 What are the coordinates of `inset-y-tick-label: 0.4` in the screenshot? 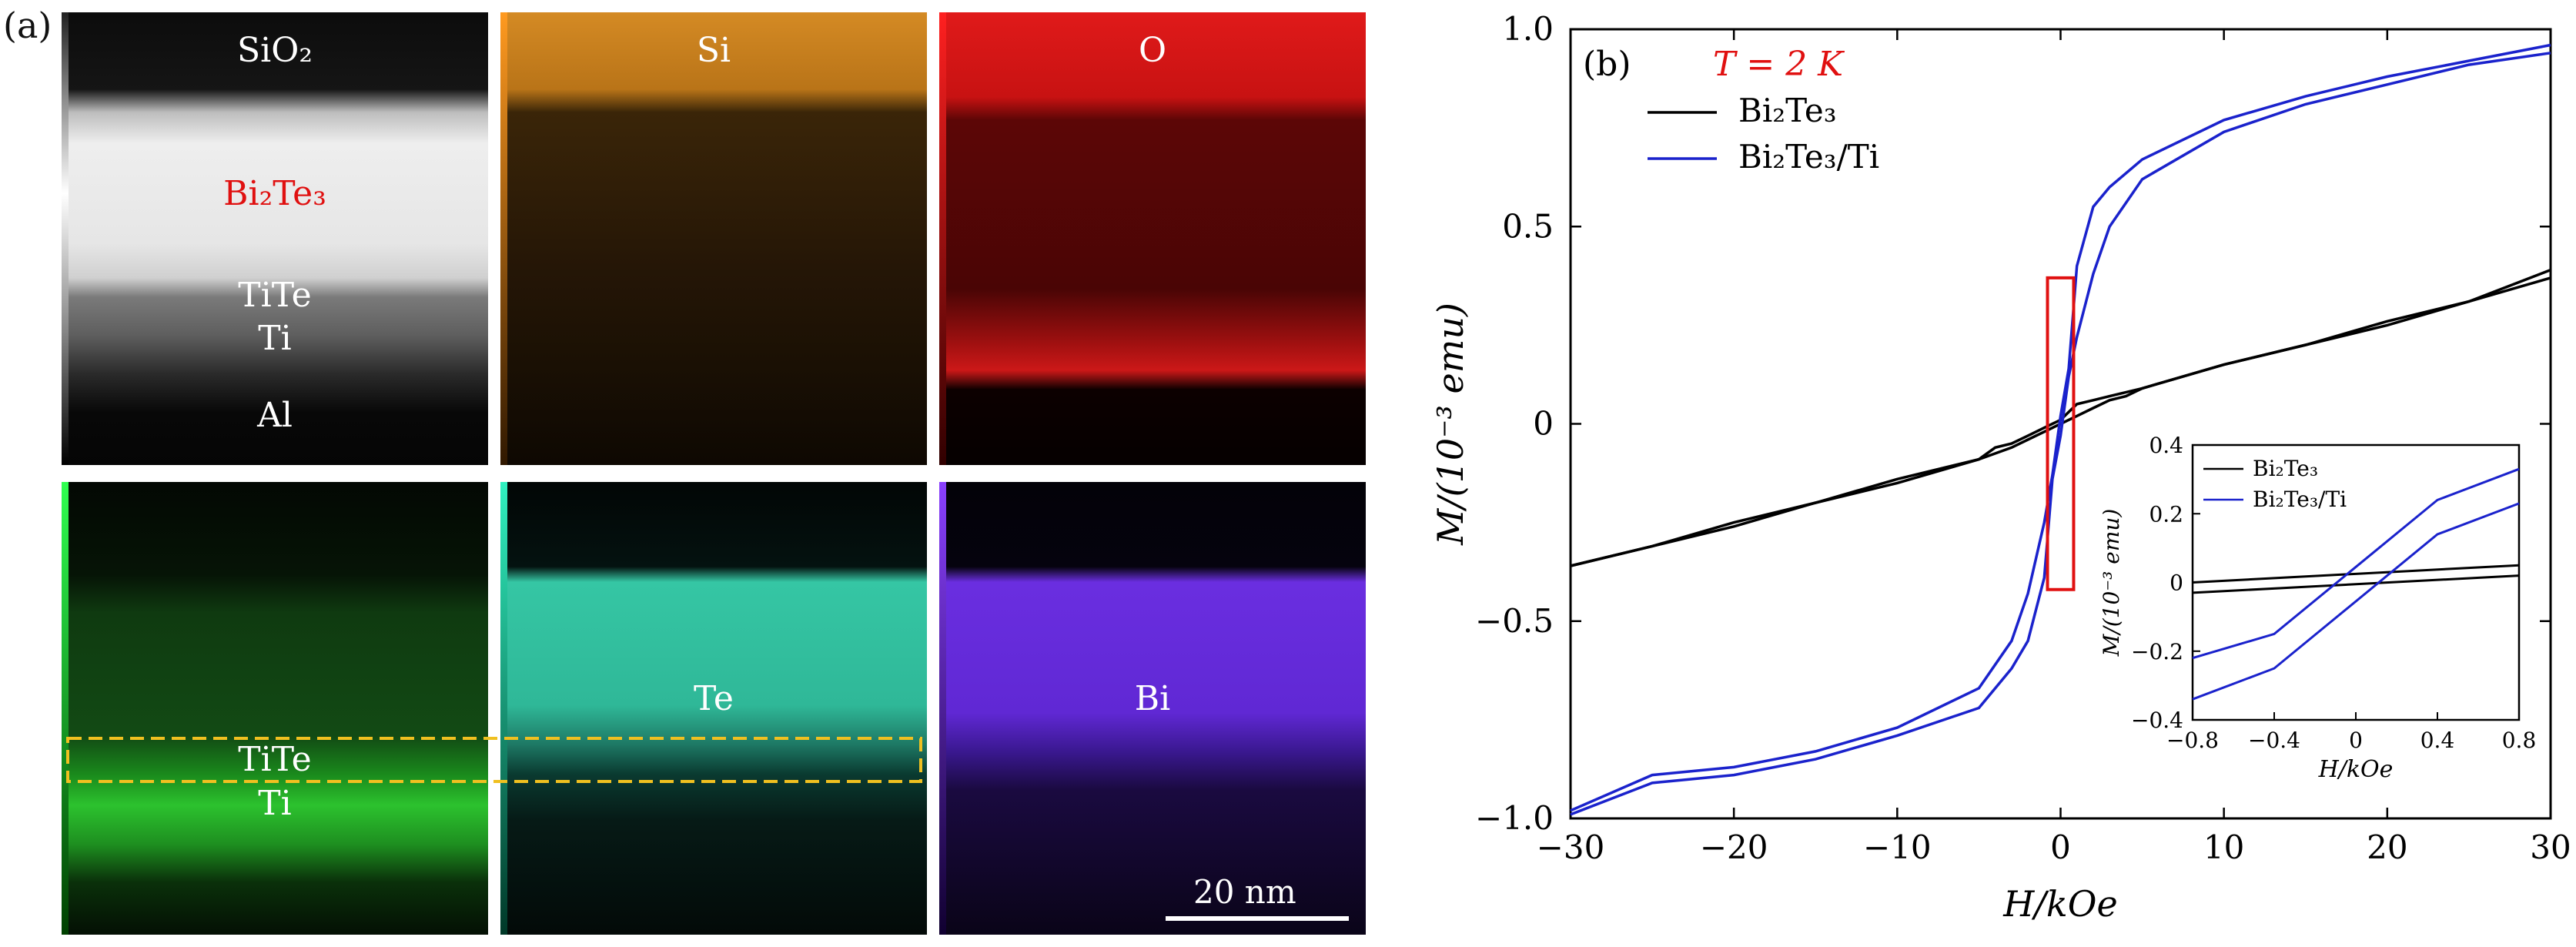 It's located at (2166, 445).